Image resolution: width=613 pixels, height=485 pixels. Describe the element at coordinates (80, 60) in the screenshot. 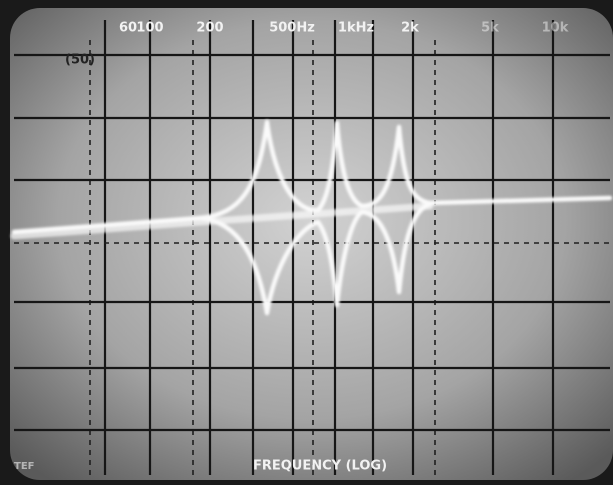

I see `marker-label: (50)` at that location.